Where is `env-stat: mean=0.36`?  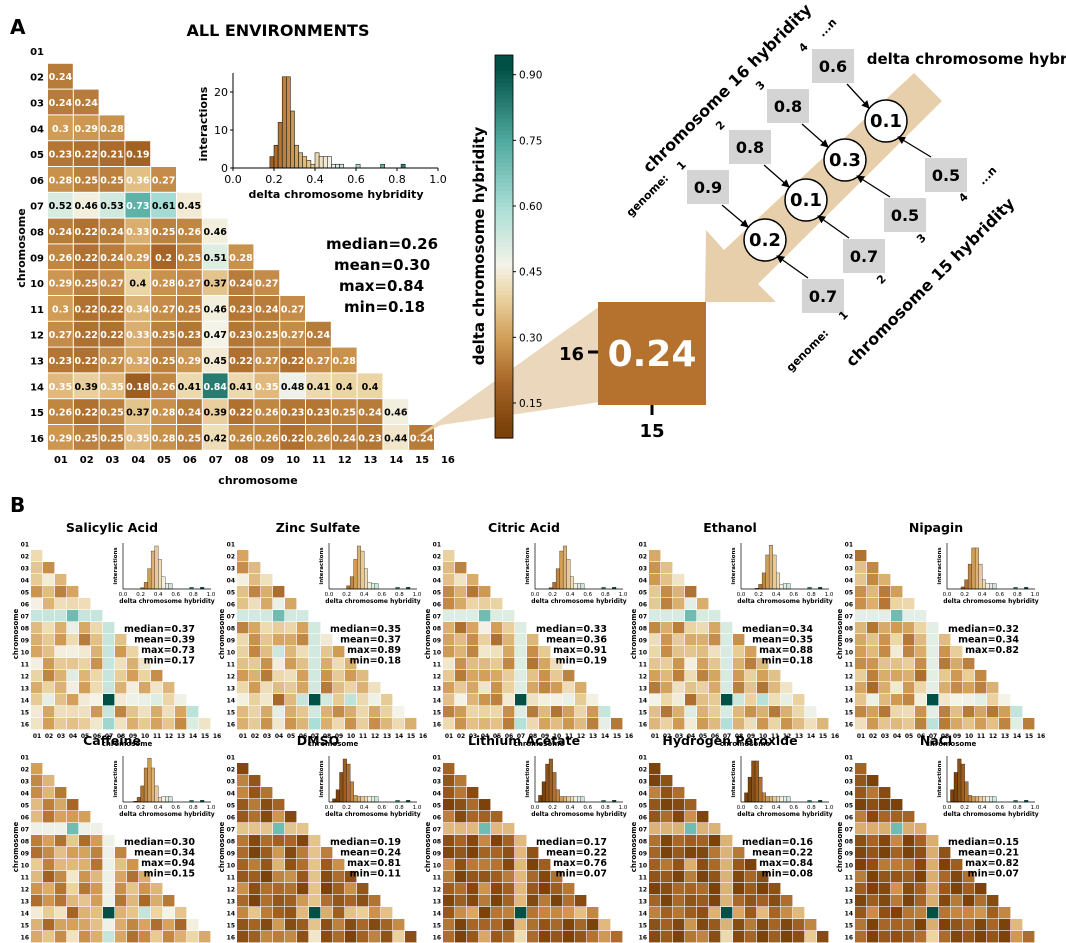
env-stat: mean=0.36 is located at coordinates (576, 640).